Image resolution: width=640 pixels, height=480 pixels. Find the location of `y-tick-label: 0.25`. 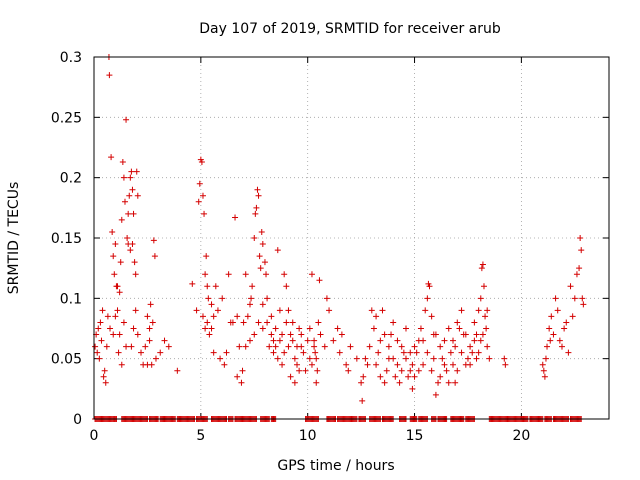

y-tick-label: 0.25 is located at coordinates (66, 118).